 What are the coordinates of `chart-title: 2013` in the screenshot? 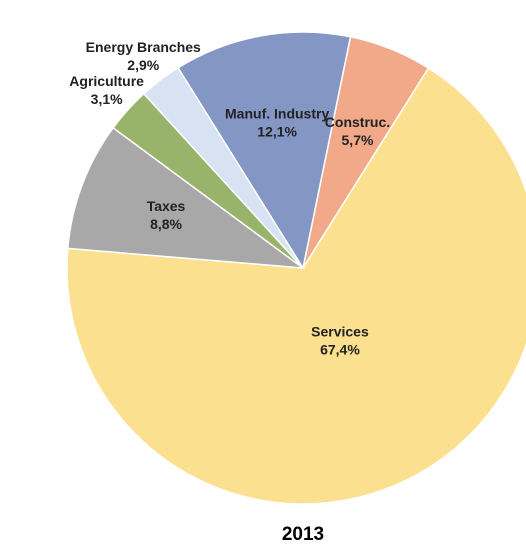 It's located at (303, 534).